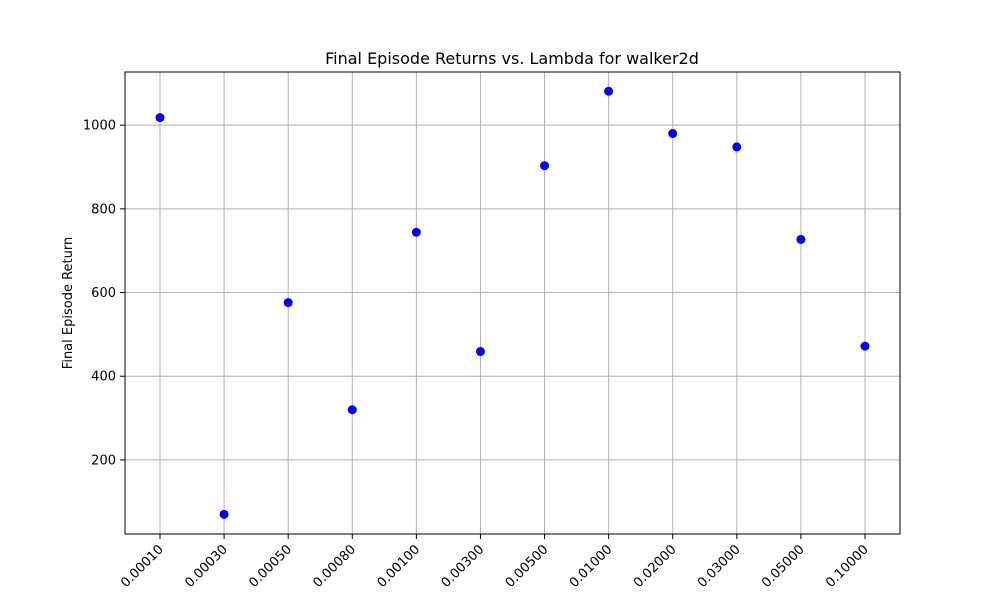 The height and width of the screenshot is (600, 1000). I want to click on x-tick-label: 0.00010, so click(142, 566).